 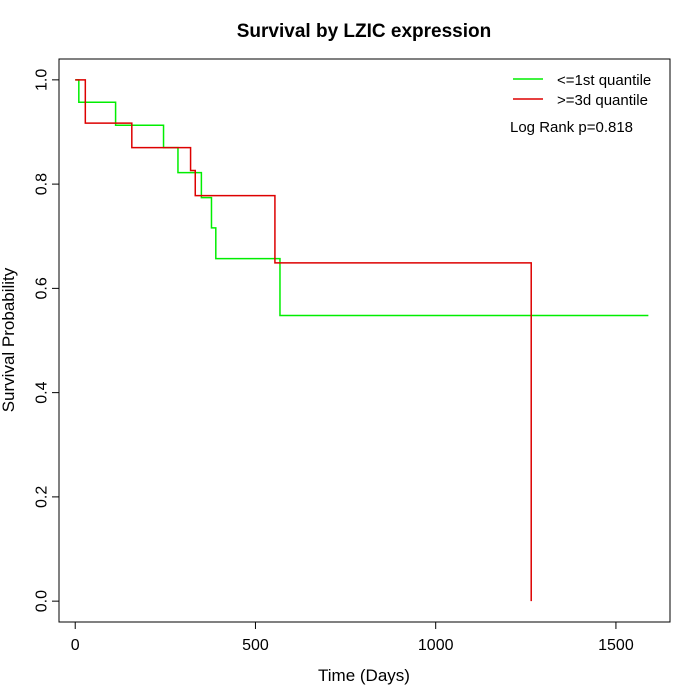 I want to click on legend-label-low: <=1st quantile, so click(x=604, y=80).